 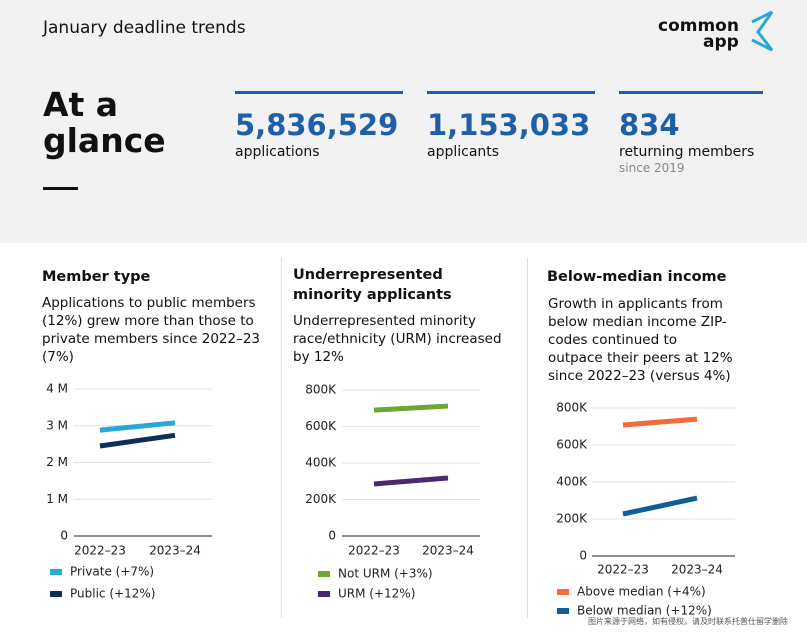 I want to click on chart-title: Member type, so click(x=96, y=277).